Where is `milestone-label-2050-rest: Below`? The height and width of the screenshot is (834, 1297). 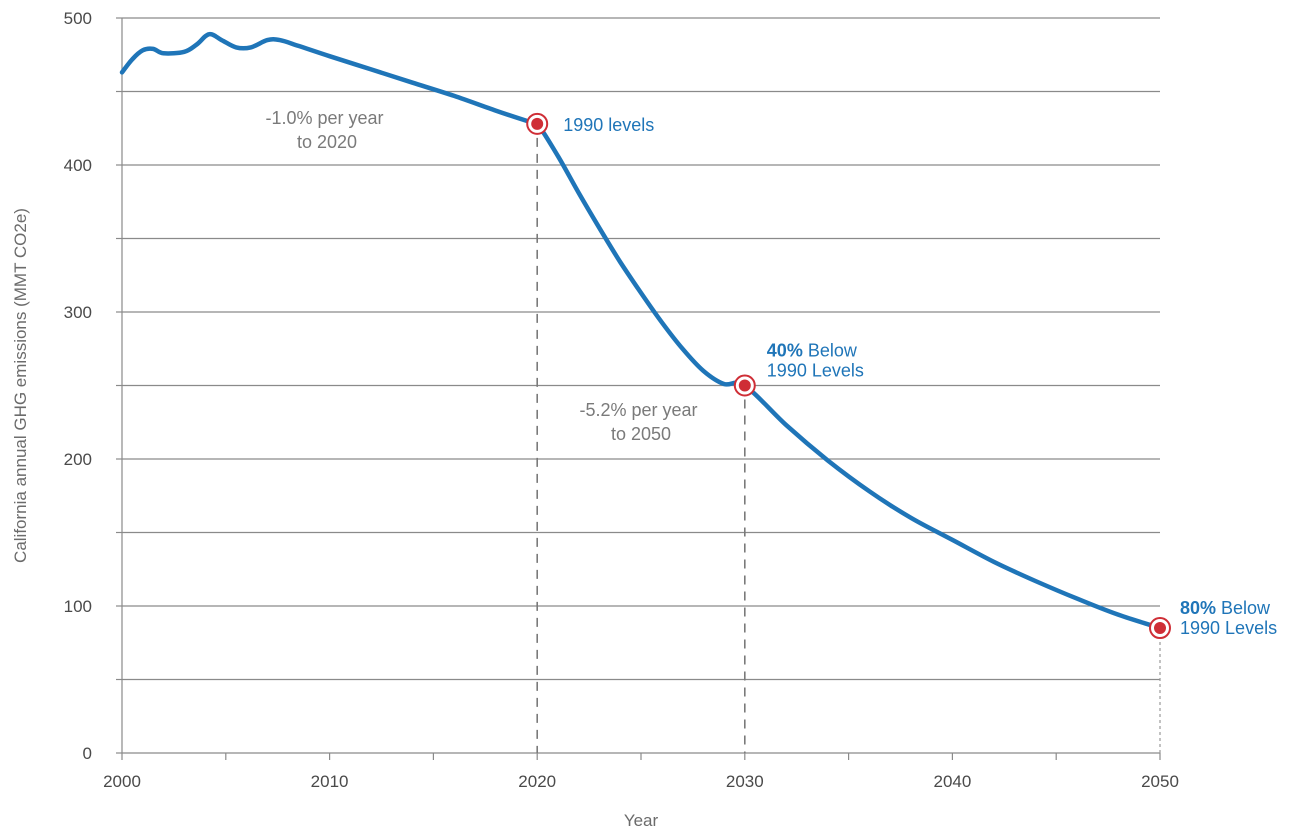 milestone-label-2050-rest: Below is located at coordinates (1243, 608).